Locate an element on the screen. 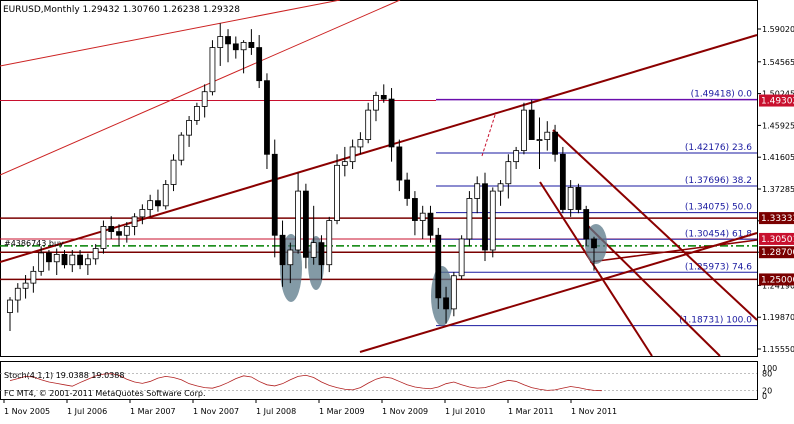 This screenshot has width=794, height=424. dotted-trend-line is located at coordinates (489, 134).